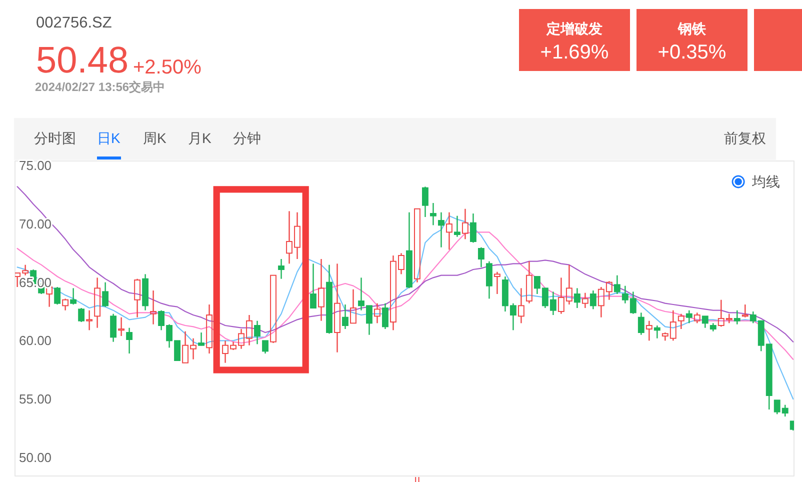  Describe the element at coordinates (35, 224) in the screenshot. I see `y-tick-label: 70.00` at that location.